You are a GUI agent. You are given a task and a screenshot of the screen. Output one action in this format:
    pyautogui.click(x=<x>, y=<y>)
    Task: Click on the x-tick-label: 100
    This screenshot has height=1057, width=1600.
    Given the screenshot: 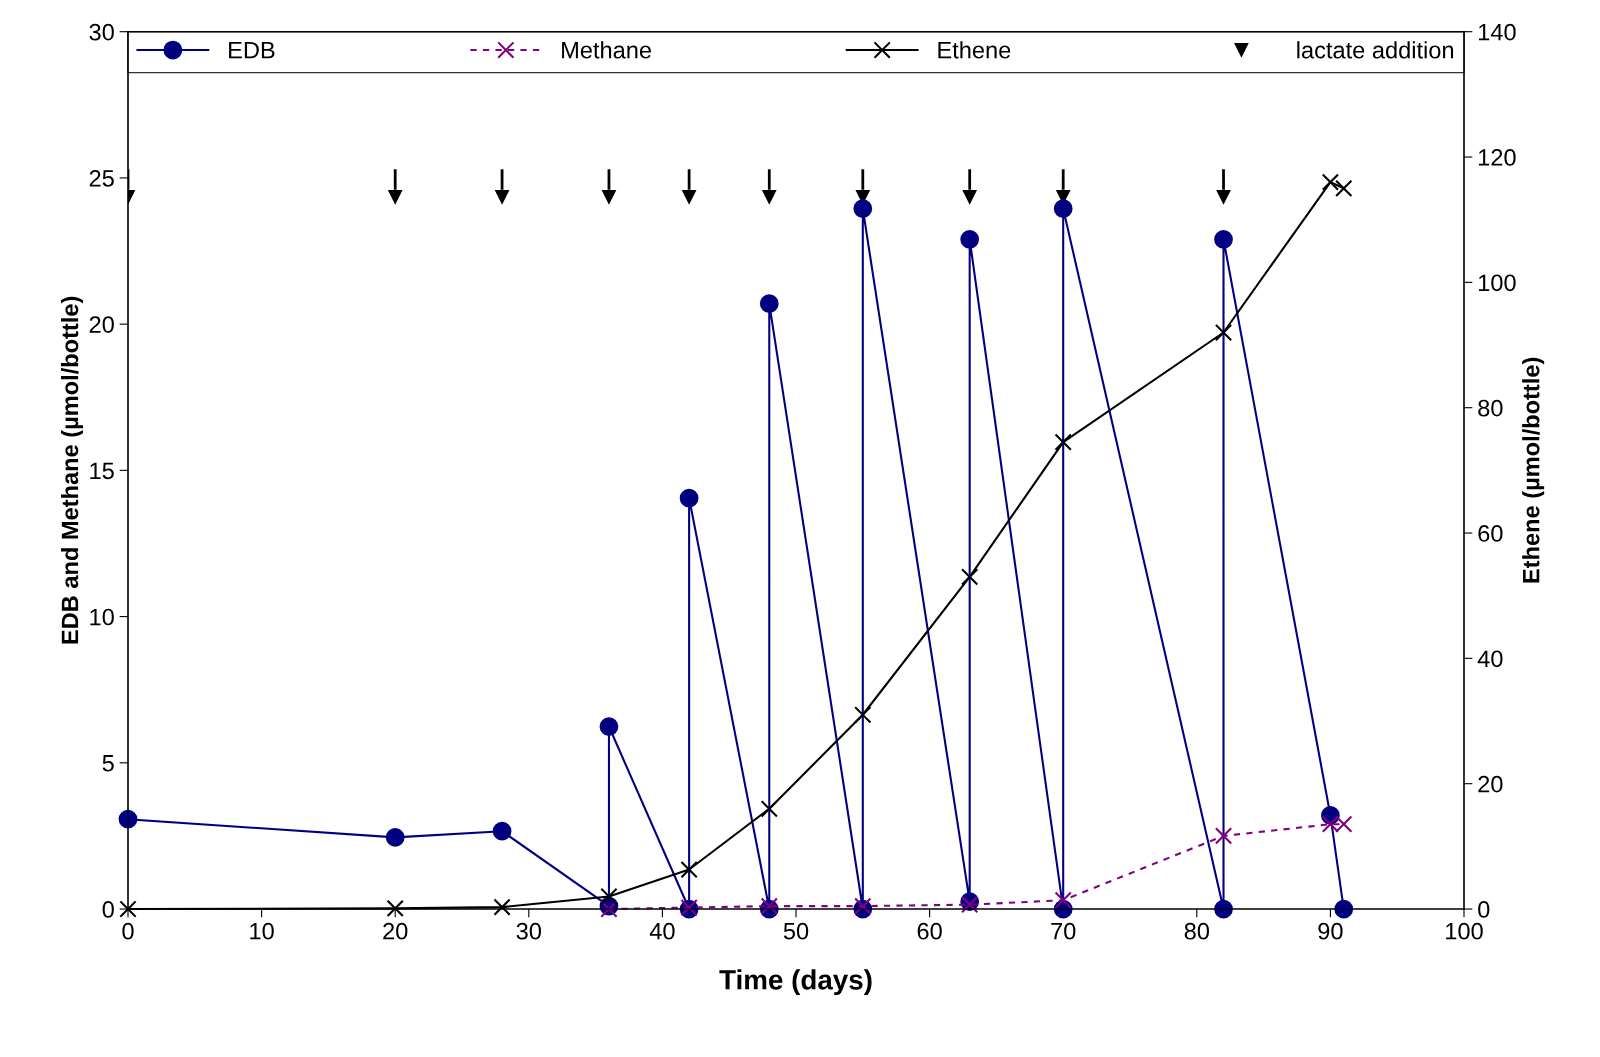 What is the action you would take?
    pyautogui.click(x=1464, y=931)
    